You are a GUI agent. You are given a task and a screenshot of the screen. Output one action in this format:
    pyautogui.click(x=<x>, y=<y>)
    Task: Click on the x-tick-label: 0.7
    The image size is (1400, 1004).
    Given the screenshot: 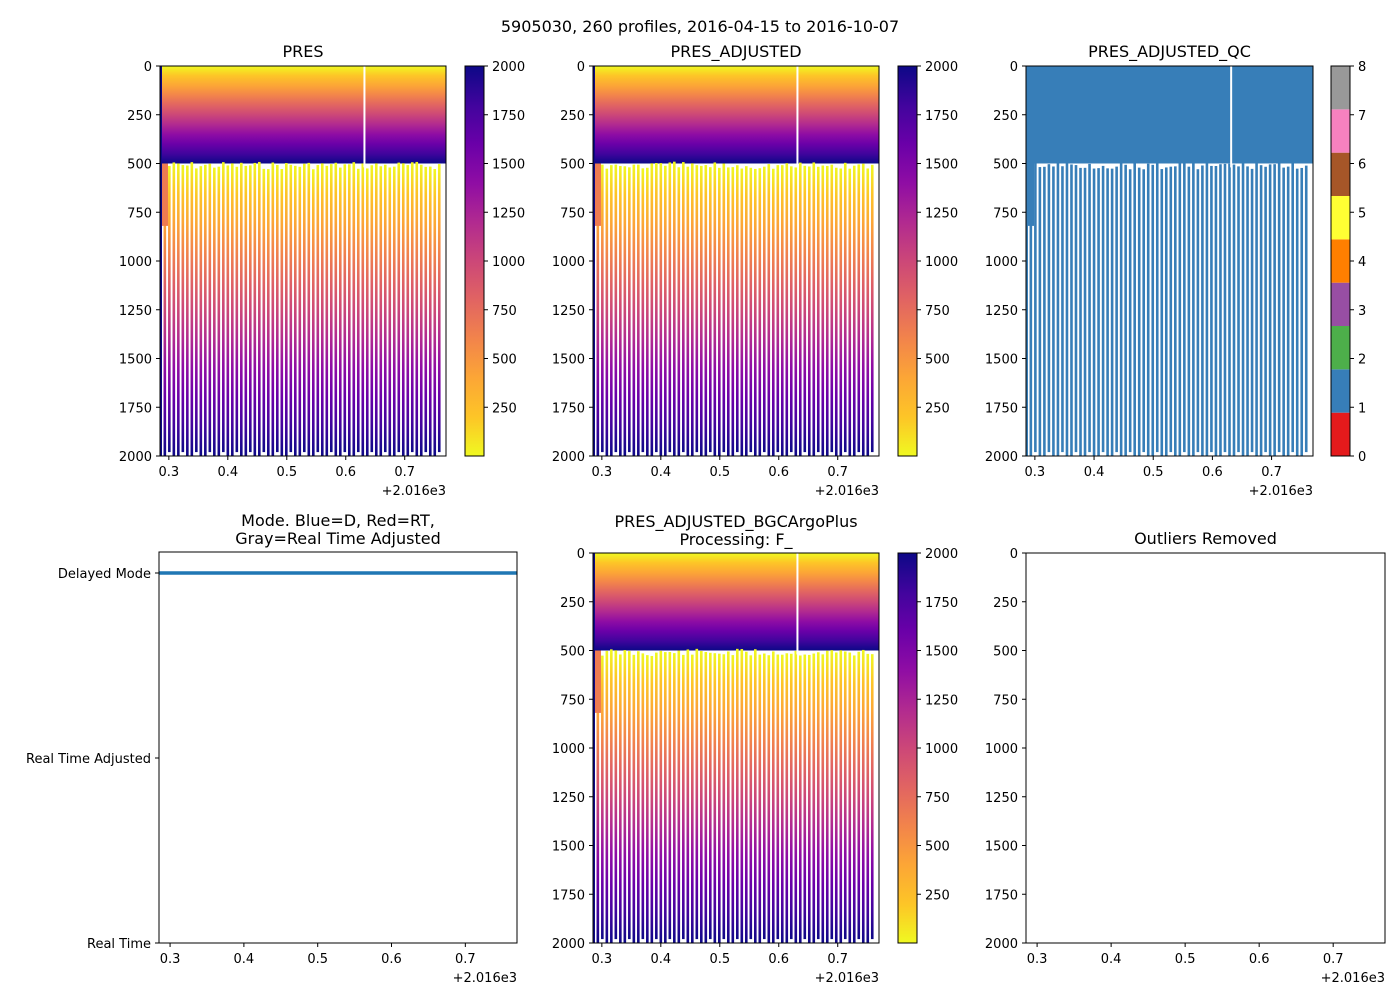 What is the action you would take?
    pyautogui.click(x=837, y=472)
    